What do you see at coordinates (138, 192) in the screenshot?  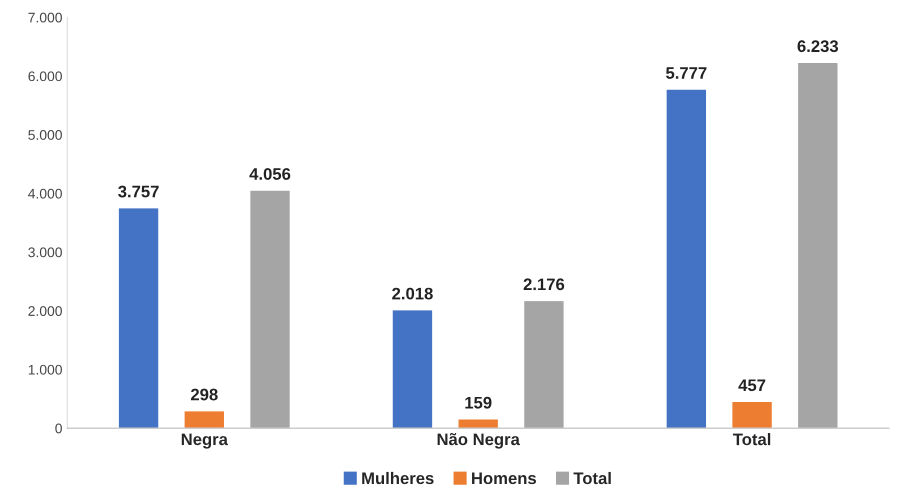 I see `data-label: 3.757` at bounding box center [138, 192].